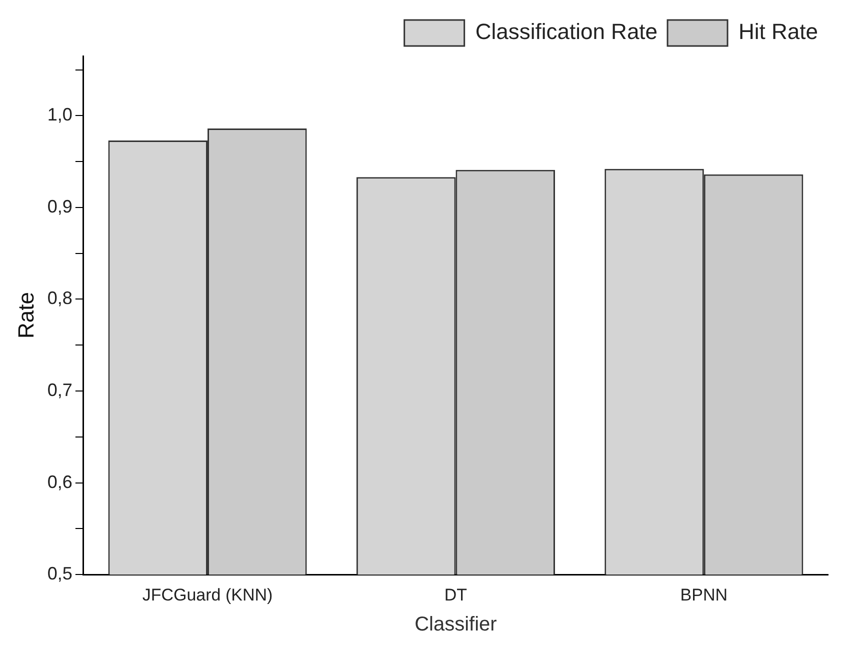 This screenshot has width=848, height=651. I want to click on y-tick-label: 0,7, so click(59, 390).